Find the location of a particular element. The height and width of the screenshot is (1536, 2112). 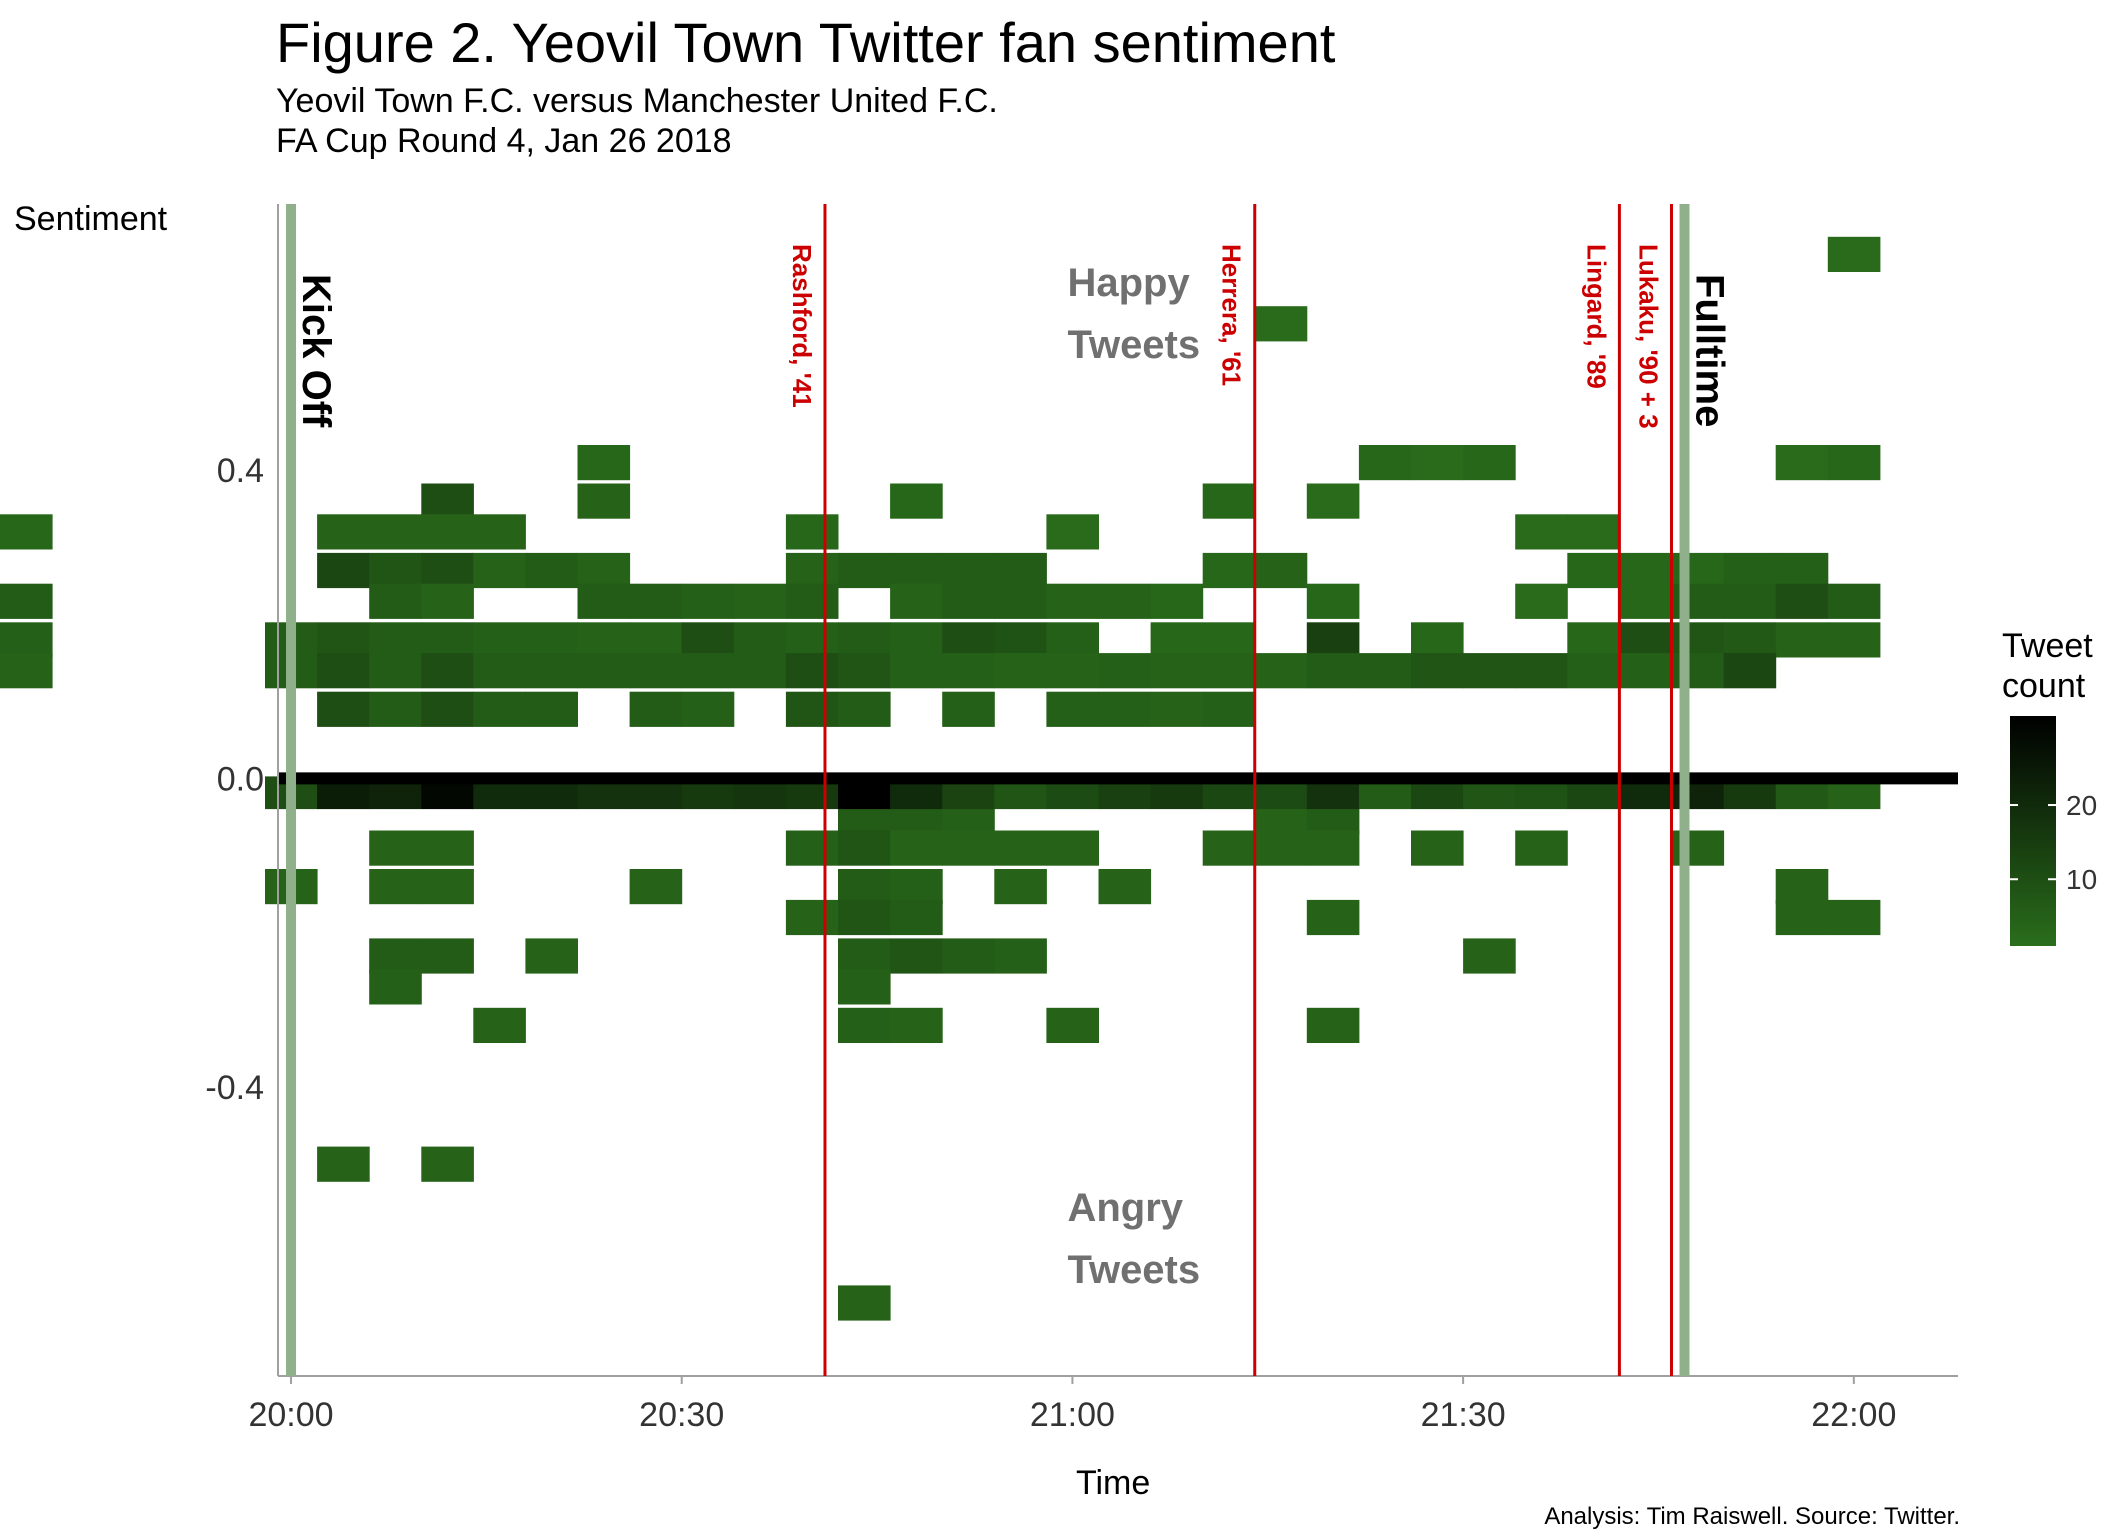

legend-colorbar is located at coordinates (2033, 831).